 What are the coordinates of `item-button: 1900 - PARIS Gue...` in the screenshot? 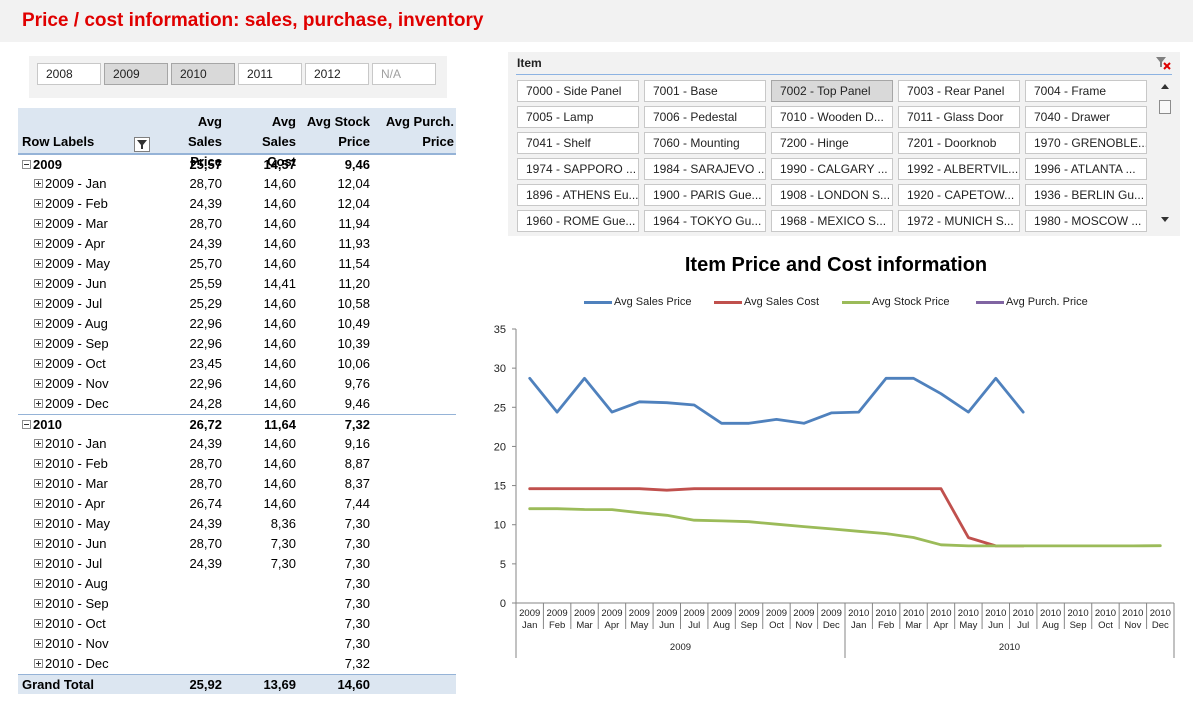 It's located at (705, 195).